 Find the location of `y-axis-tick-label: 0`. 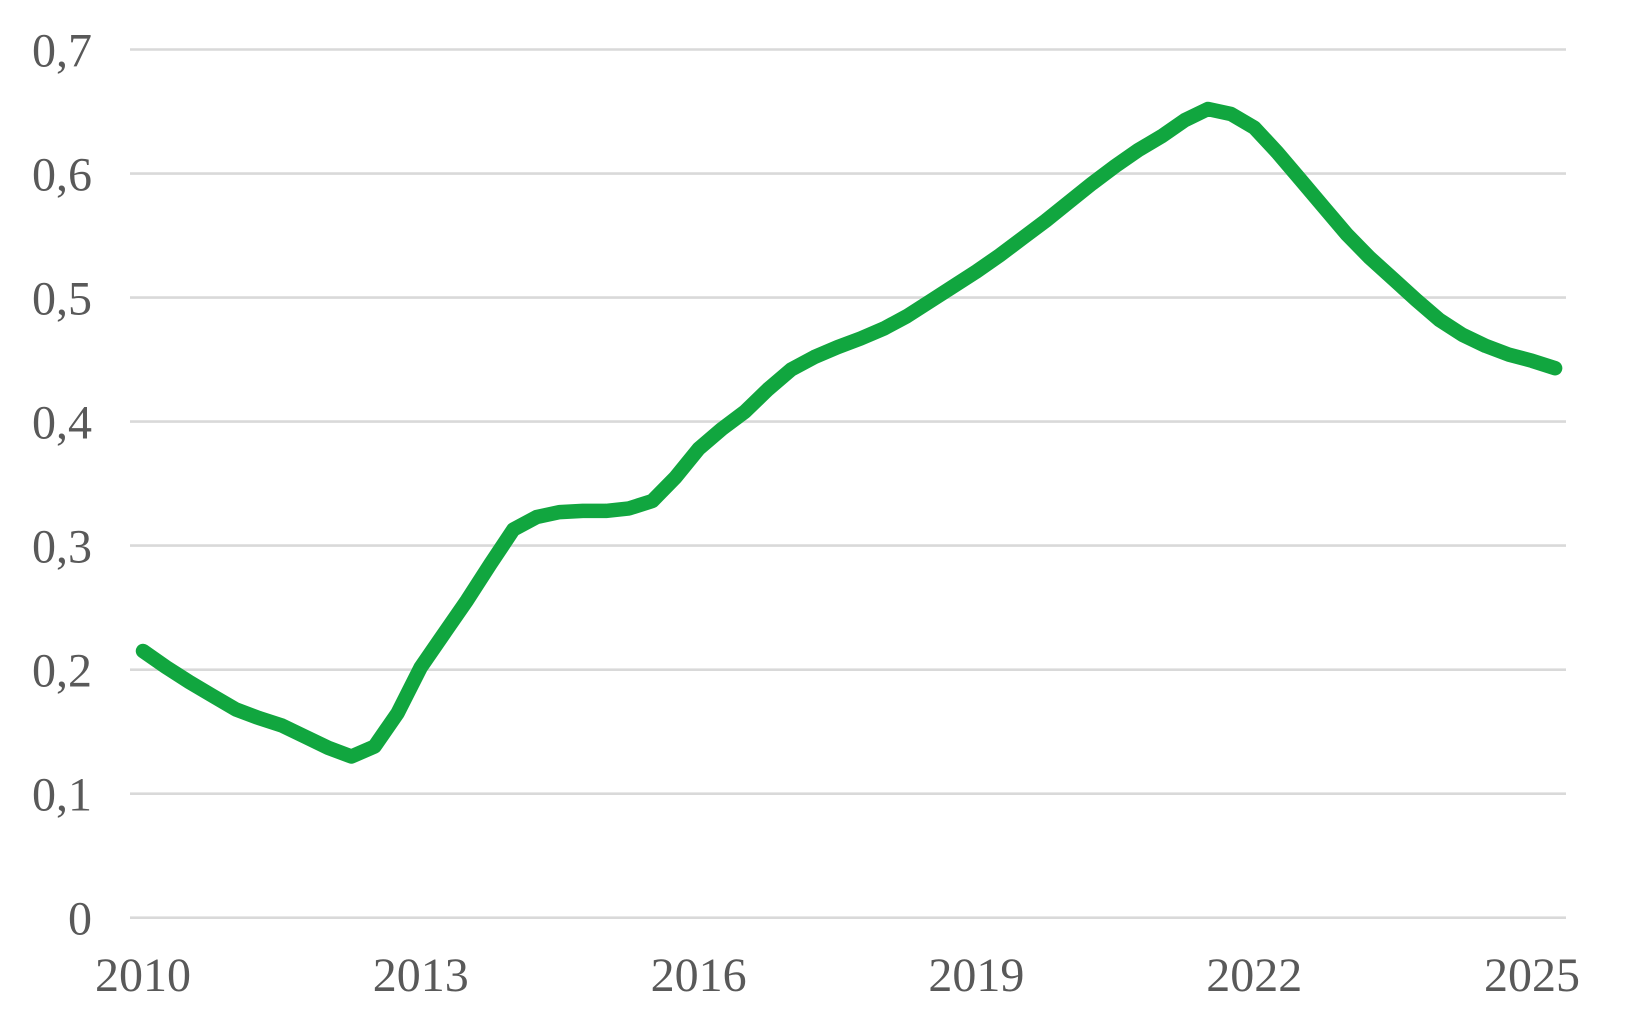

y-axis-tick-label: 0 is located at coordinates (80, 919).